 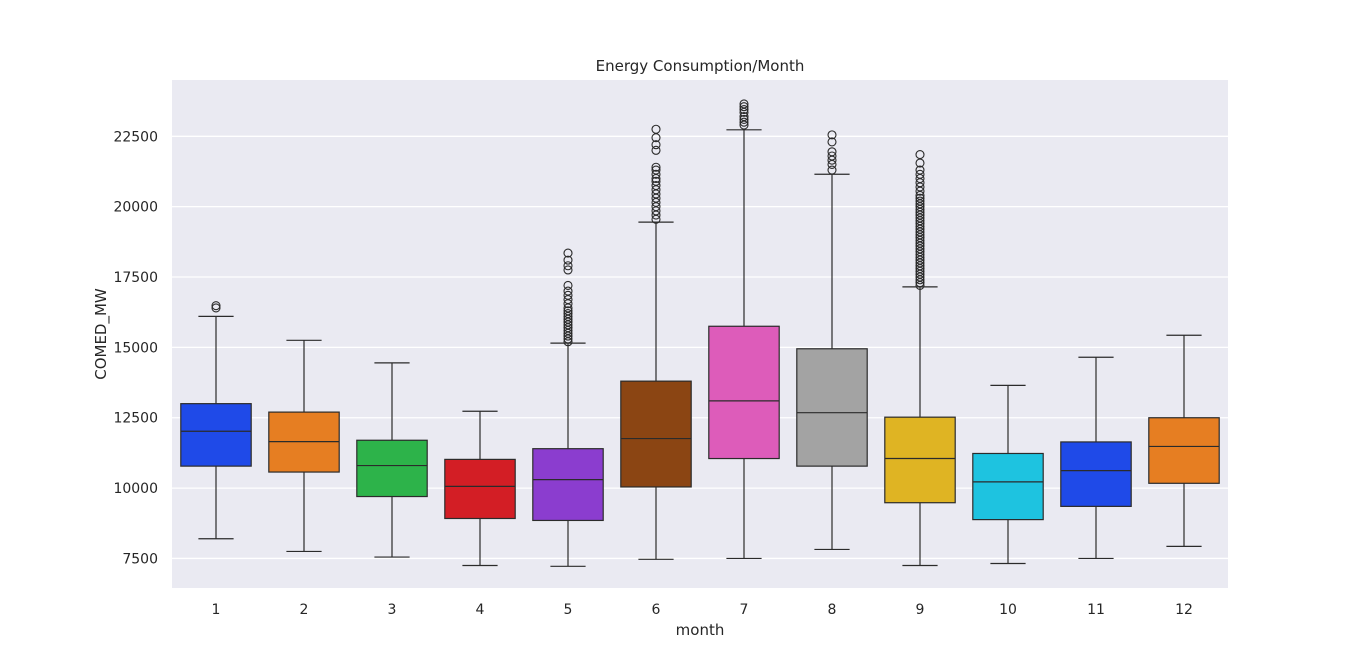 What do you see at coordinates (135, 137) in the screenshot?
I see `y-tick-label: 22500` at bounding box center [135, 137].